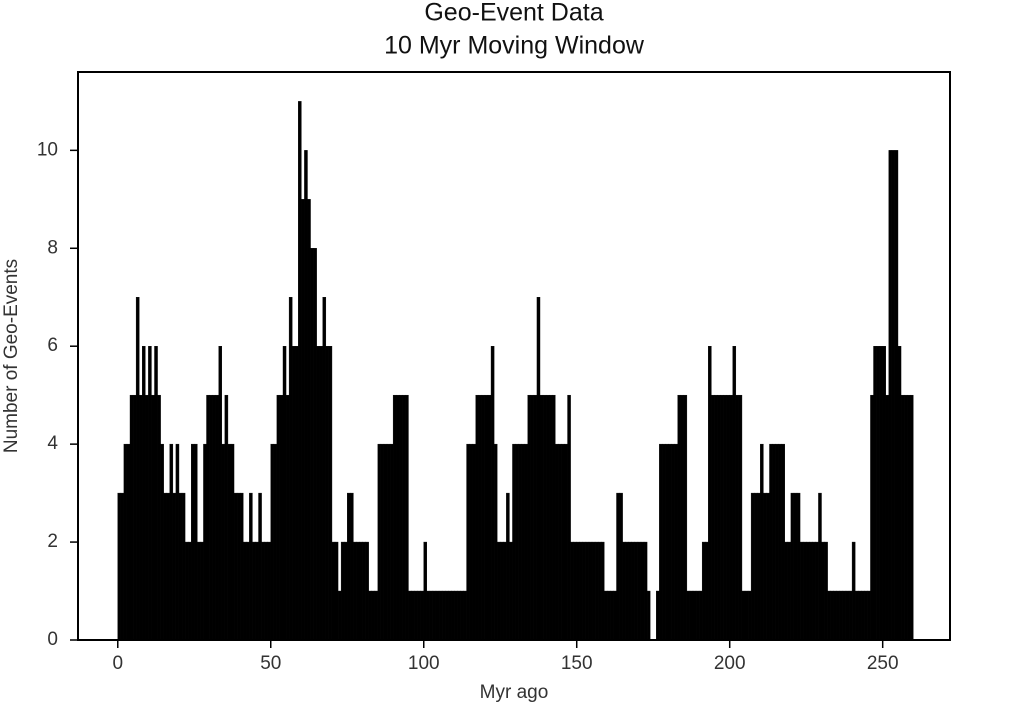 The image size is (1024, 713). What do you see at coordinates (577, 663) in the screenshot?
I see `x-tick-label: 150` at bounding box center [577, 663].